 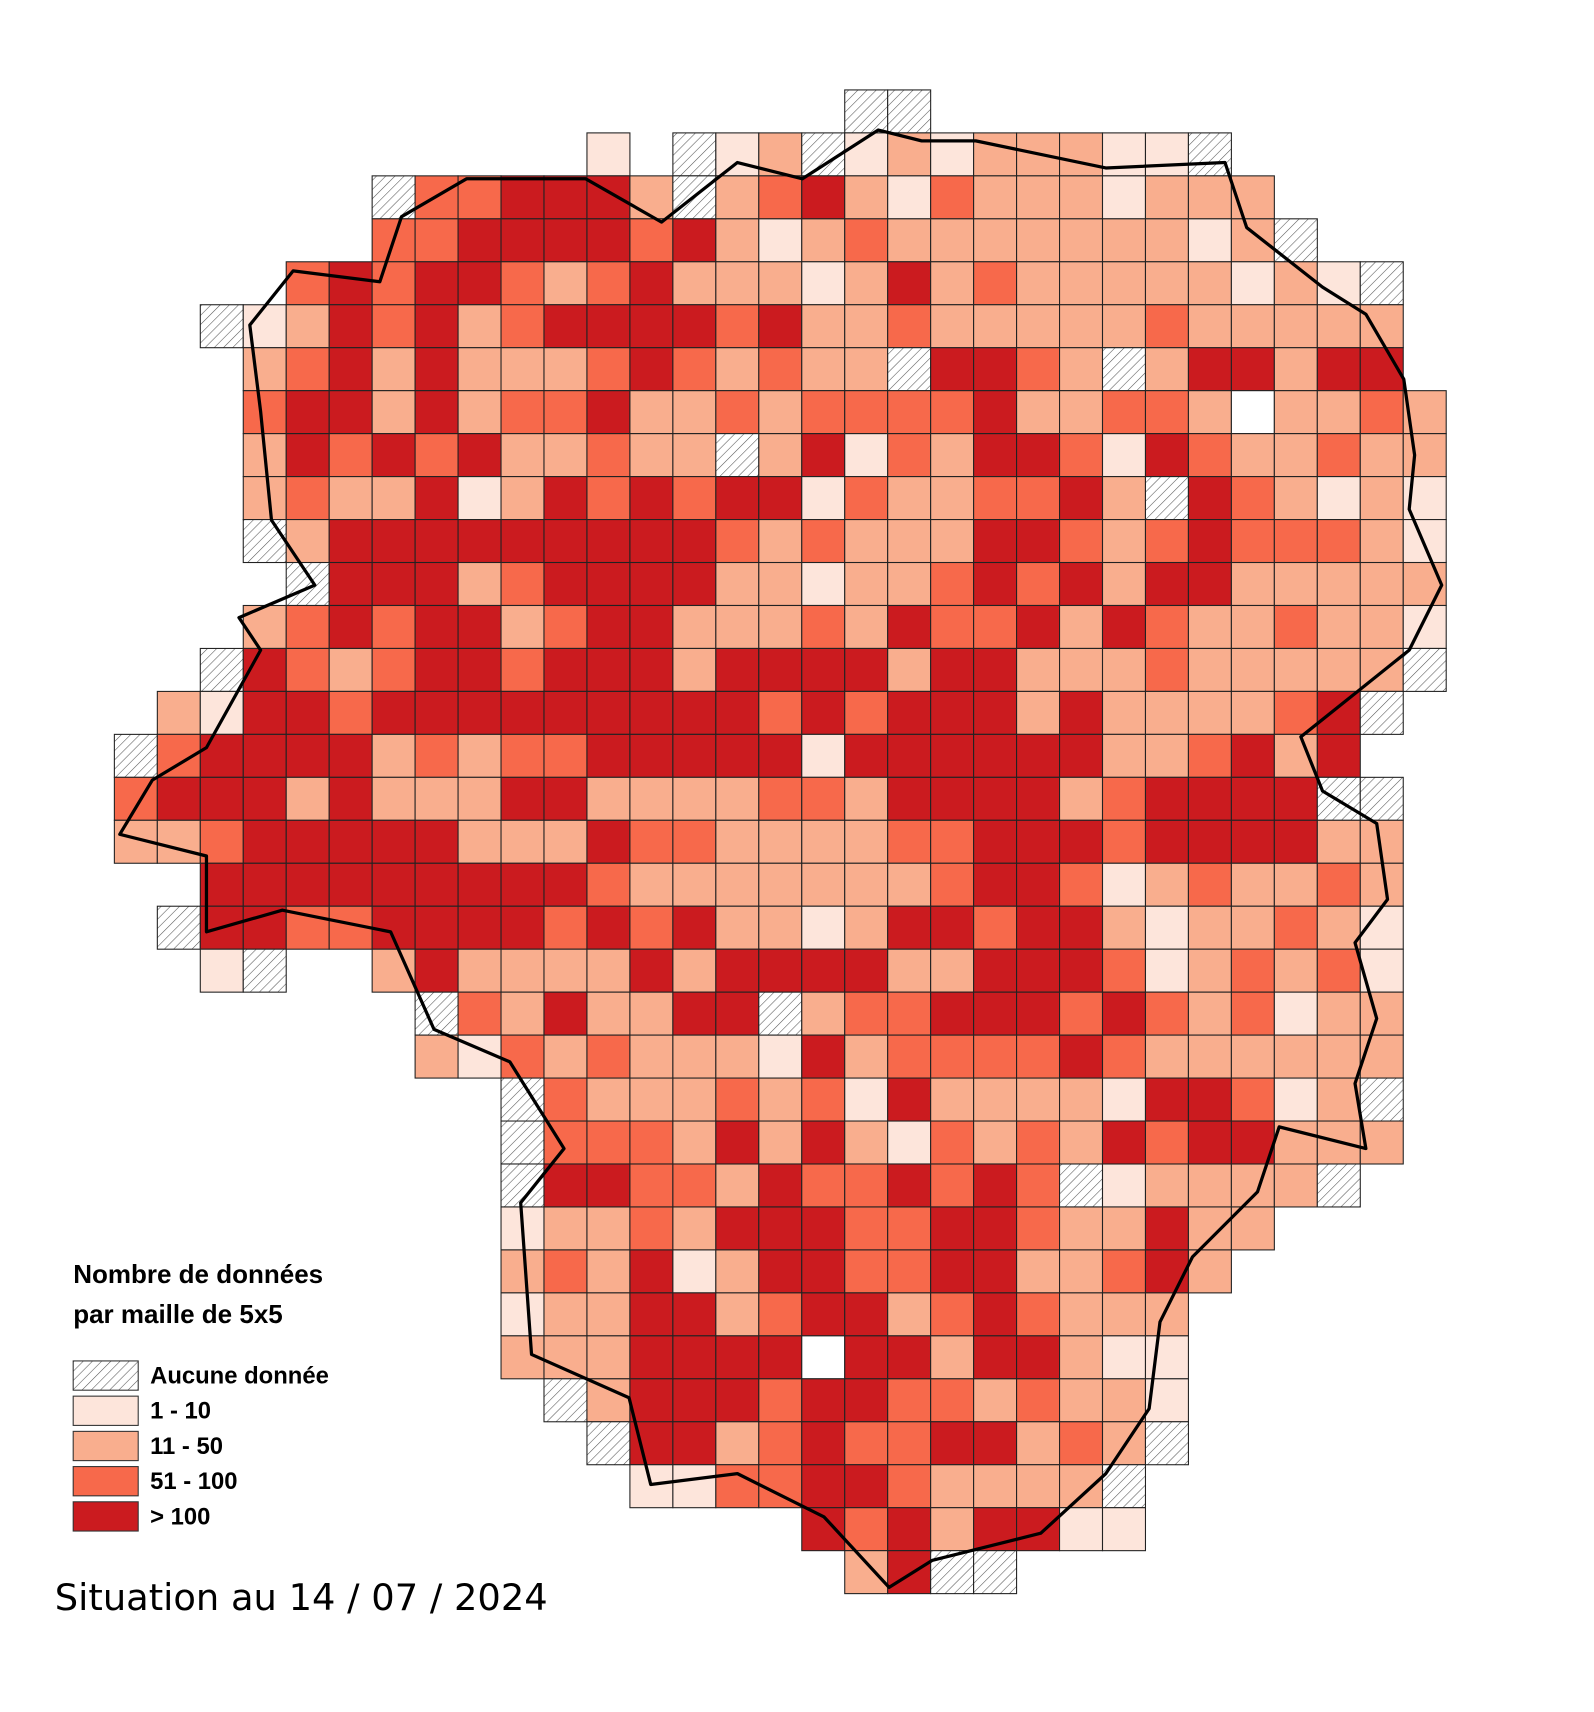 I want to click on legend-label: 51 - 100, so click(x=193, y=1481).